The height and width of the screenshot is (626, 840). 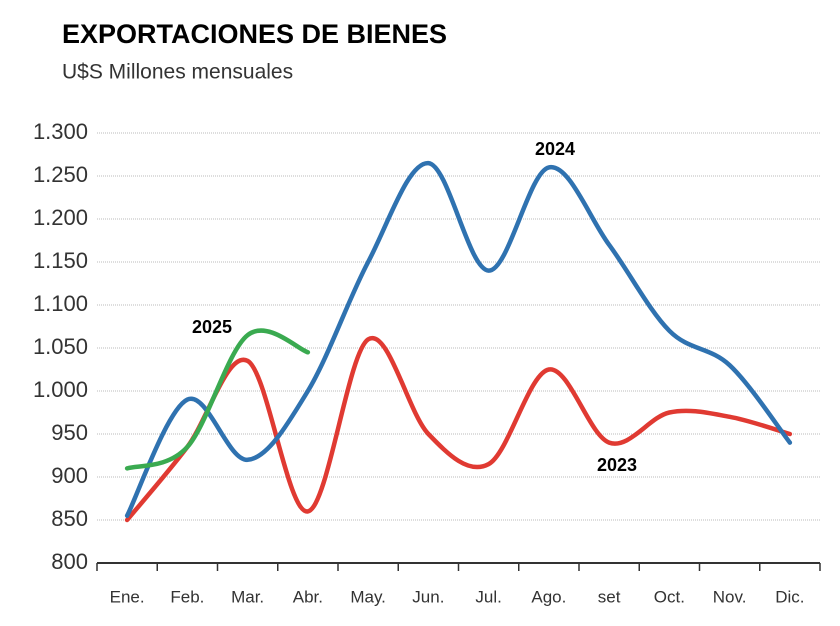 I want to click on x-tick-label: May., so click(x=368, y=596).